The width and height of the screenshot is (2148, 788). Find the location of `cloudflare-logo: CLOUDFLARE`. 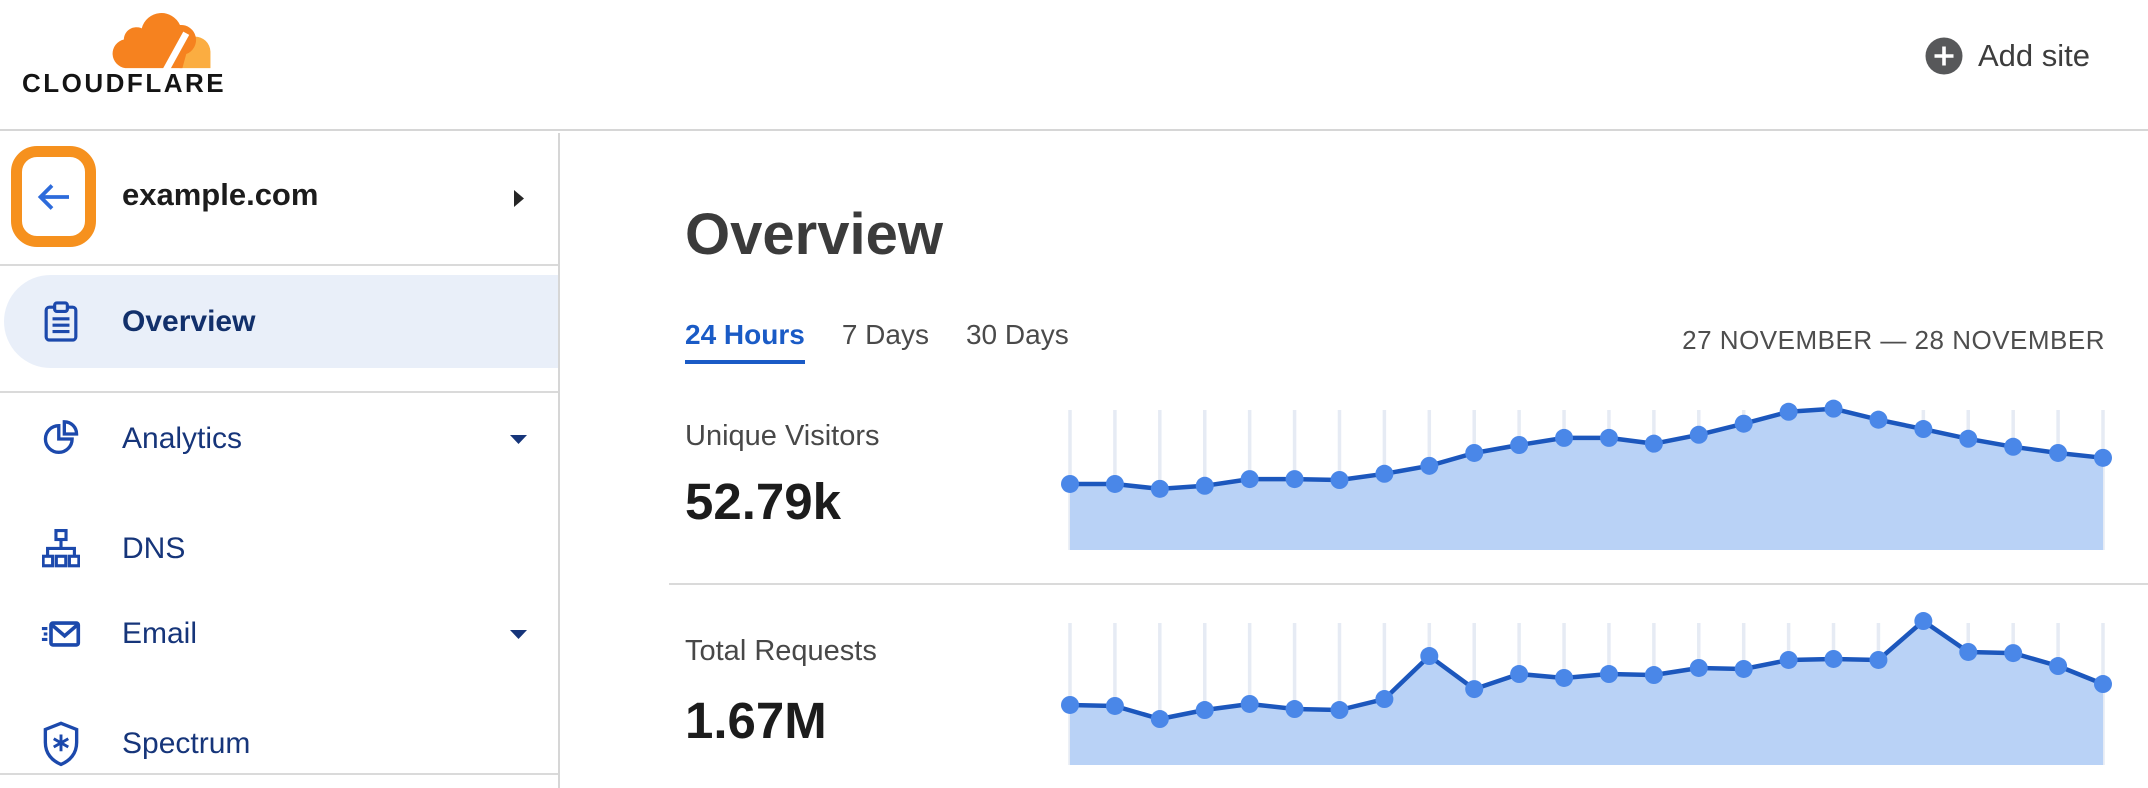

cloudflare-logo: CLOUDFLARE is located at coordinates (123, 56).